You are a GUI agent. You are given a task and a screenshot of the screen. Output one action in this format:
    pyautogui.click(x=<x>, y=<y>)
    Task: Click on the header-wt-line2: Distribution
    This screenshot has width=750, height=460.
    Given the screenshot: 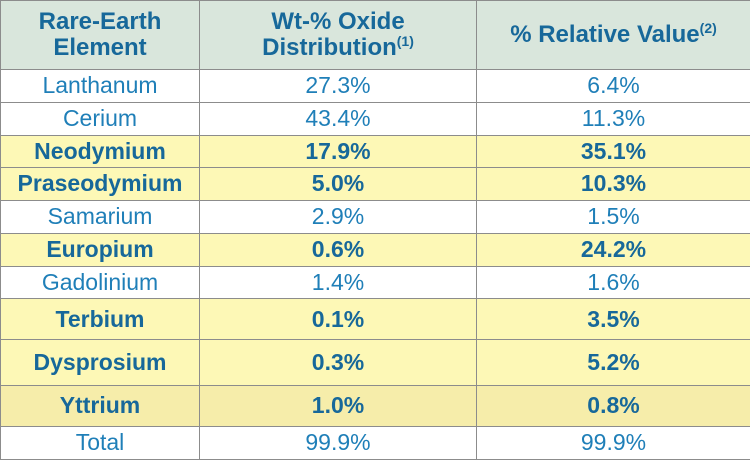 What is the action you would take?
    pyautogui.click(x=329, y=47)
    